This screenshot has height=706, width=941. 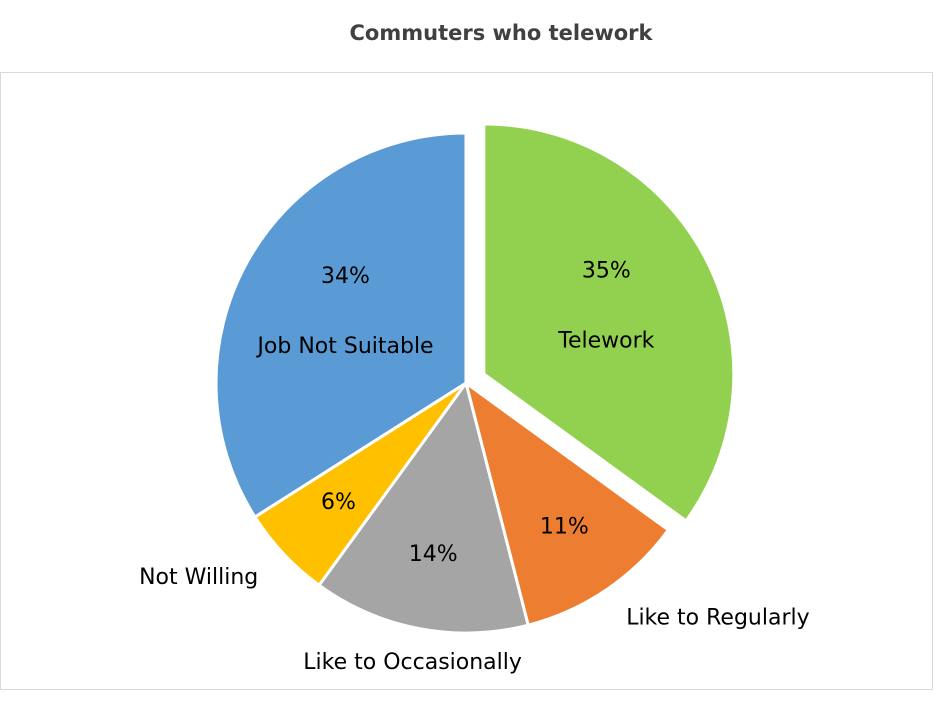 I want to click on category-label: Telework, so click(x=605, y=340).